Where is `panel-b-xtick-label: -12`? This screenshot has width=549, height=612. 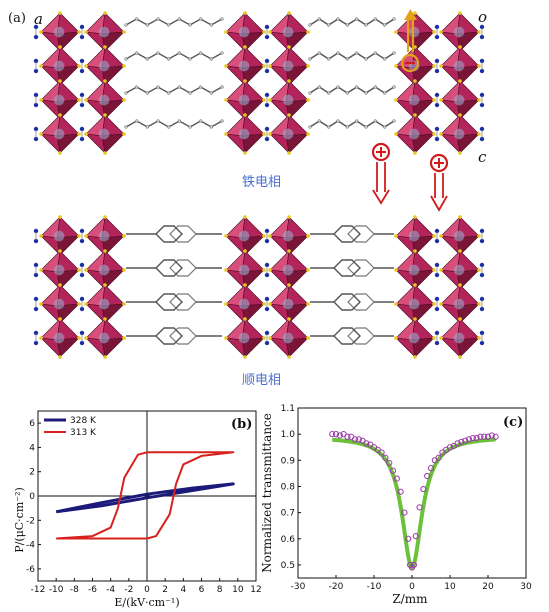 panel-b-xtick-label: -12 is located at coordinates (38, 590).